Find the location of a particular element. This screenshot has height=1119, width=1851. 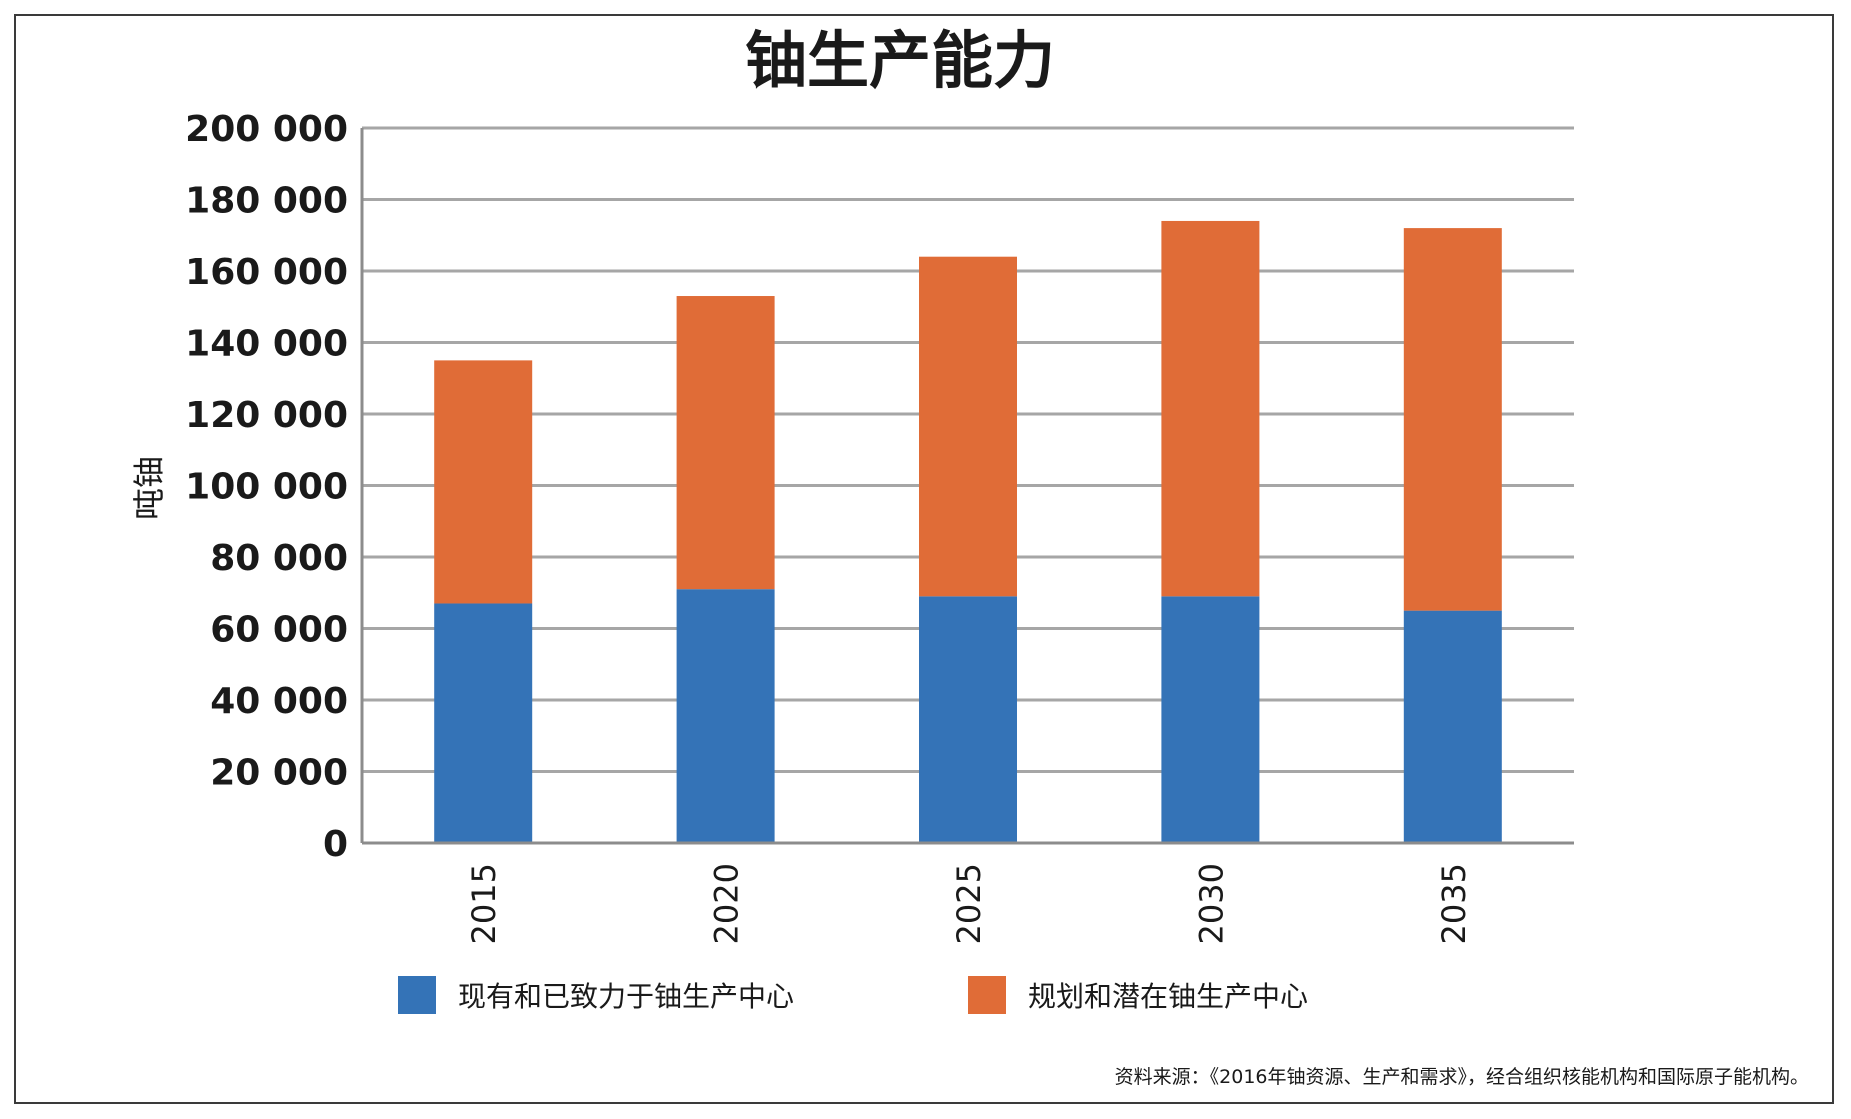

legend-swatch-planned is located at coordinates (987, 995).